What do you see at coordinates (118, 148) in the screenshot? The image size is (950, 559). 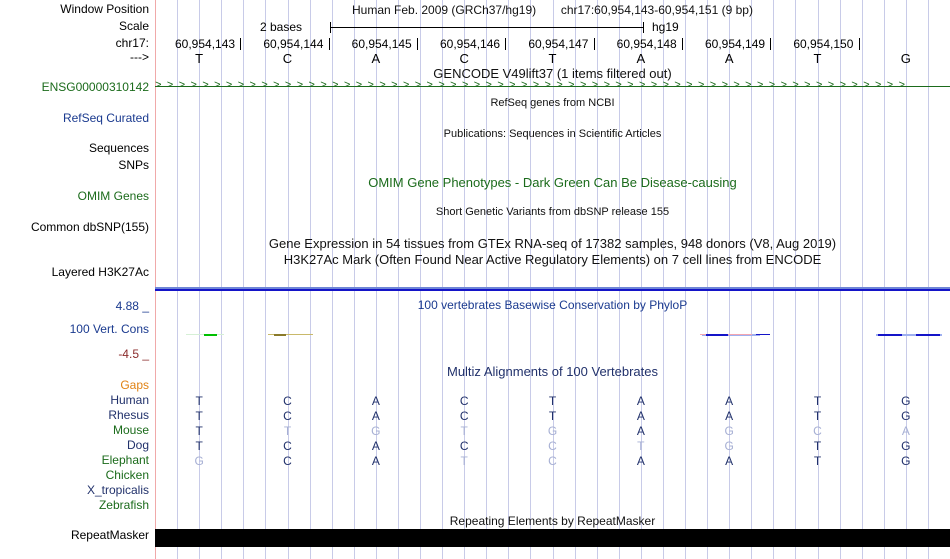 I see `label-sequences: Sequences` at bounding box center [118, 148].